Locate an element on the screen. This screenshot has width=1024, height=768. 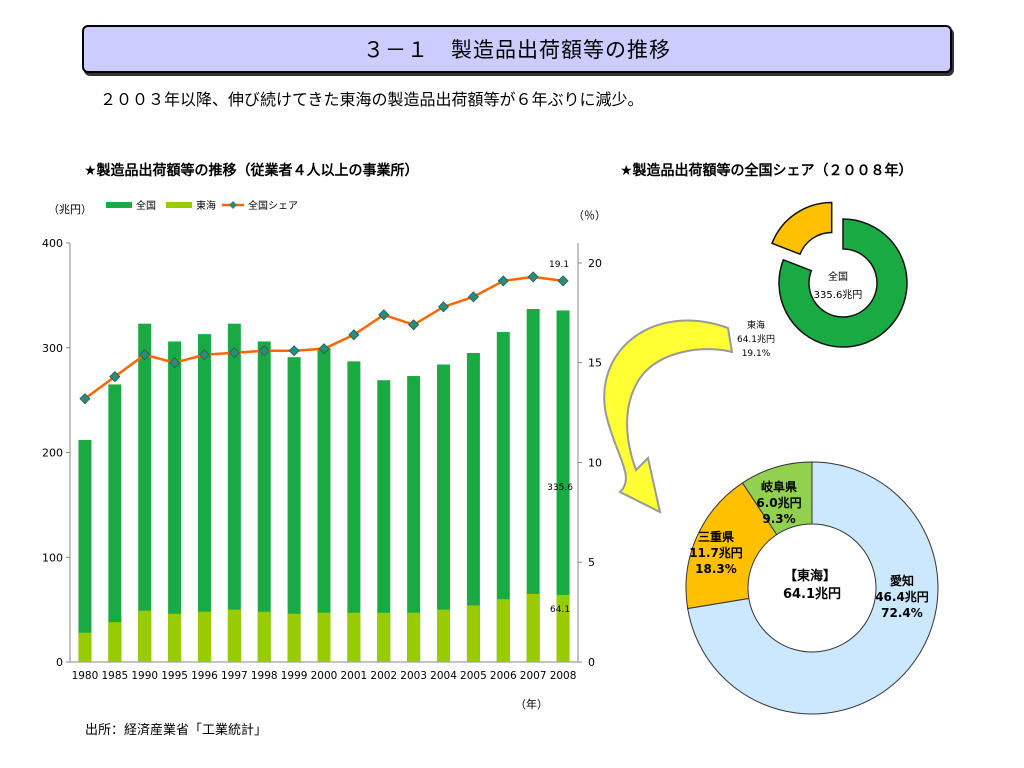
source-note: 出所：経済産業省「工業統計」 is located at coordinates (176, 730).